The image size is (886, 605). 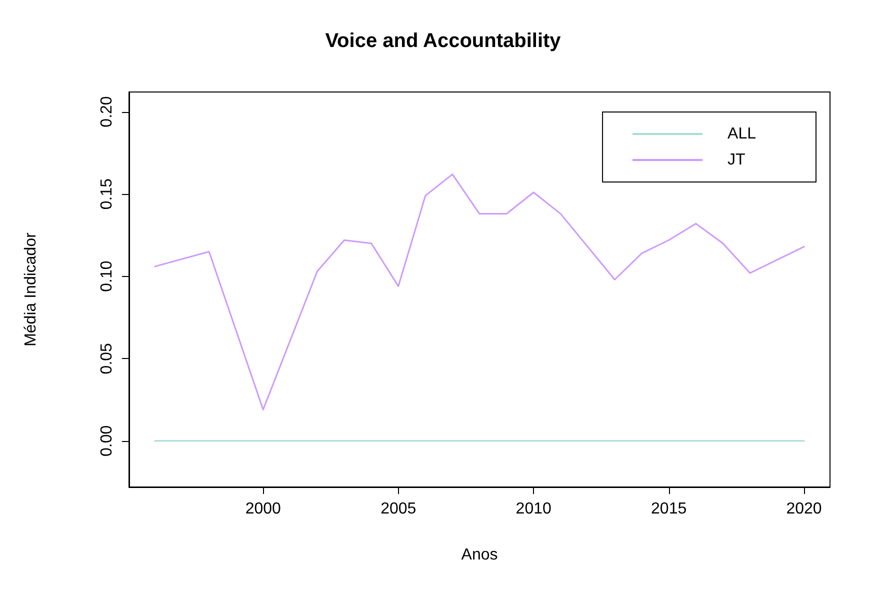 I want to click on legend-label: ALL, so click(x=742, y=134).